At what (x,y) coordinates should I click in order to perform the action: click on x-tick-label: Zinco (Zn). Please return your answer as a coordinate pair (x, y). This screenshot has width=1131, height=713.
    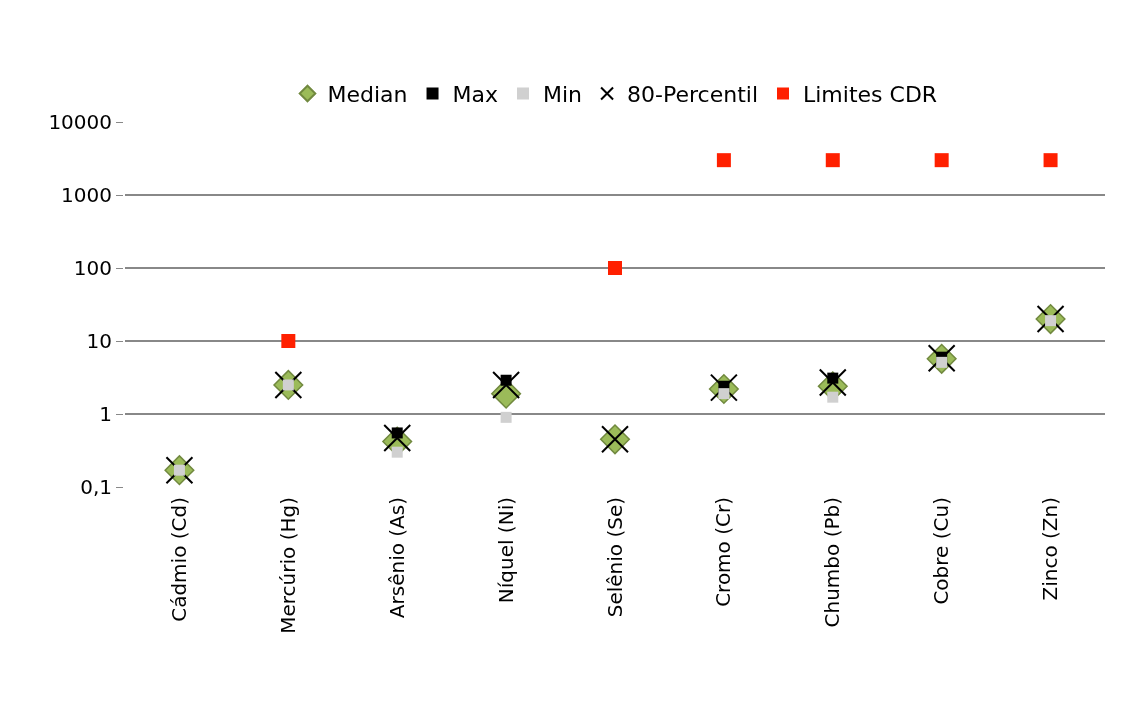
    Looking at the image, I should click on (1050, 549).